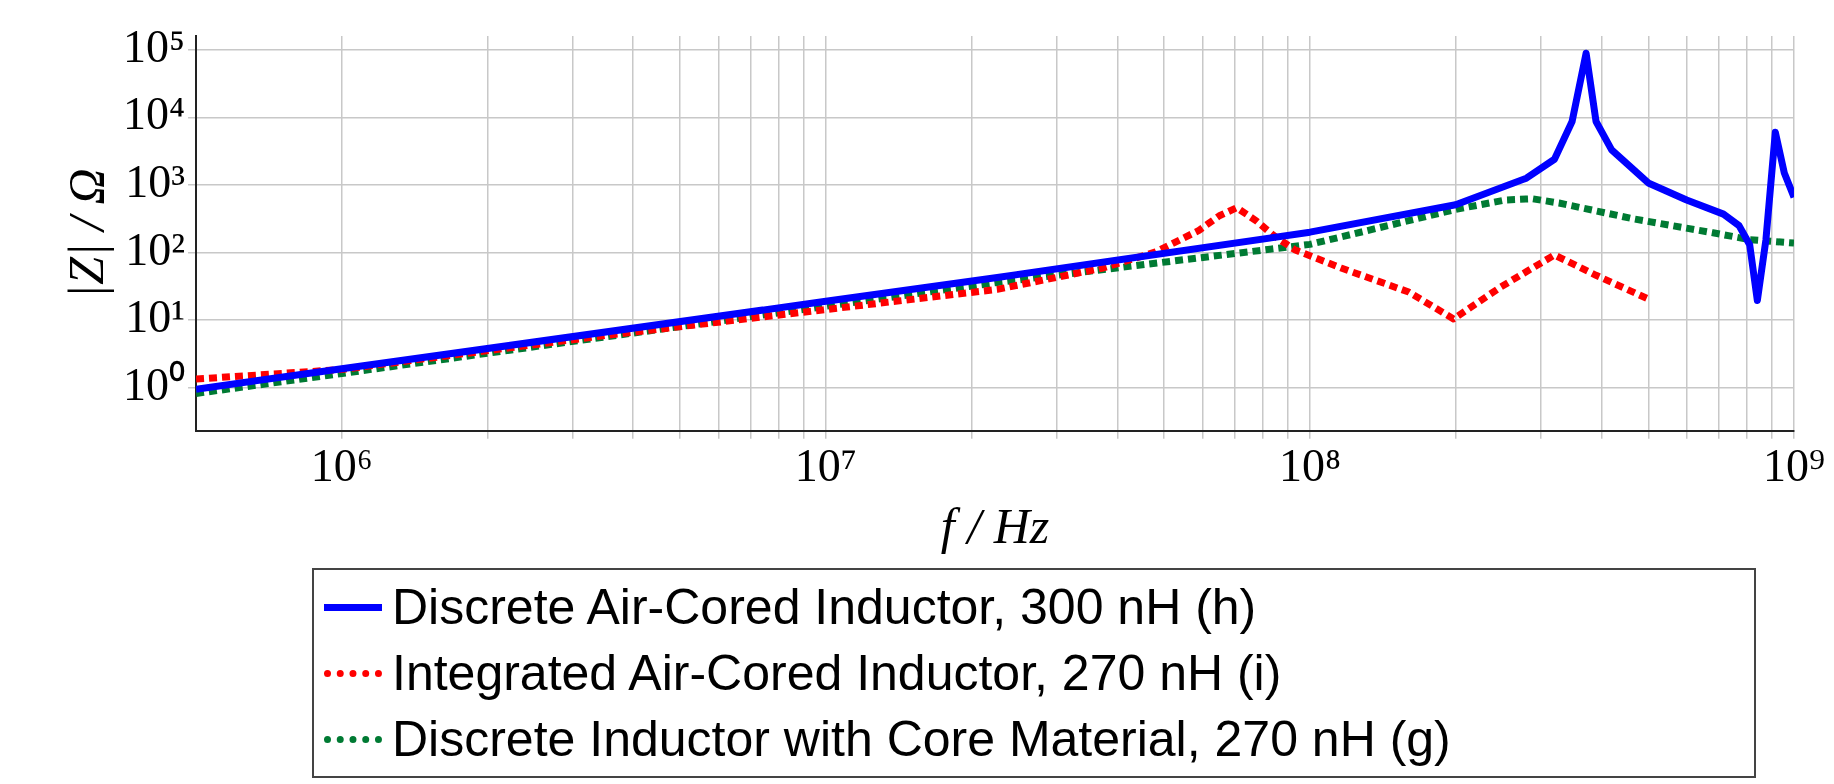 This screenshot has height=784, width=1834. I want to click on legend-label: Discrete Inductor with Core Material, 270 nH (g), so click(921, 739).